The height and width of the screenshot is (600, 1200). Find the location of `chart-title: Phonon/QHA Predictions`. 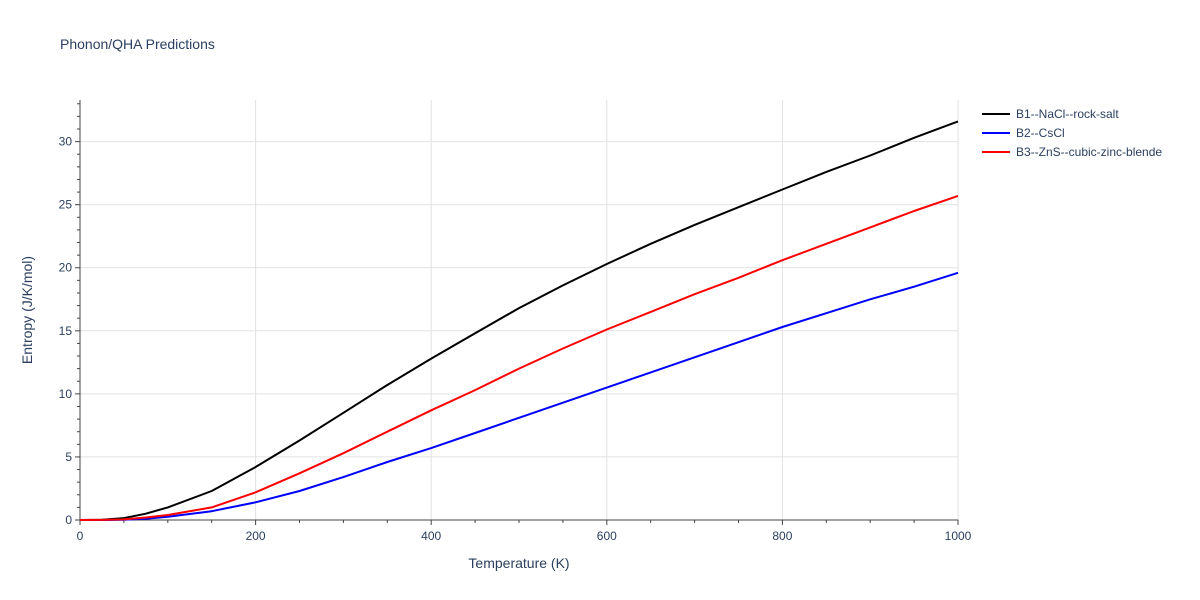

chart-title: Phonon/QHA Predictions is located at coordinates (137, 44).